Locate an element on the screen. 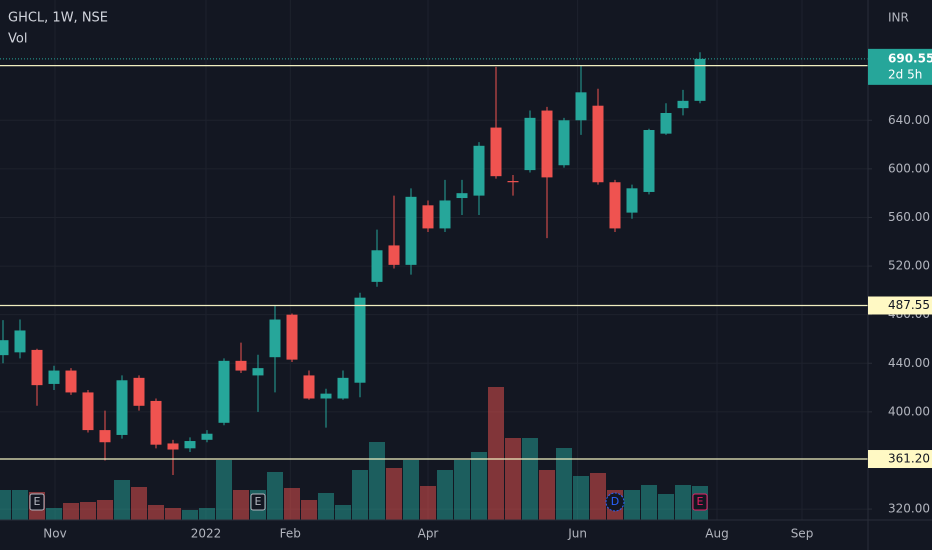 The image size is (932, 550). y-tick-label: 320.00 is located at coordinates (909, 509).